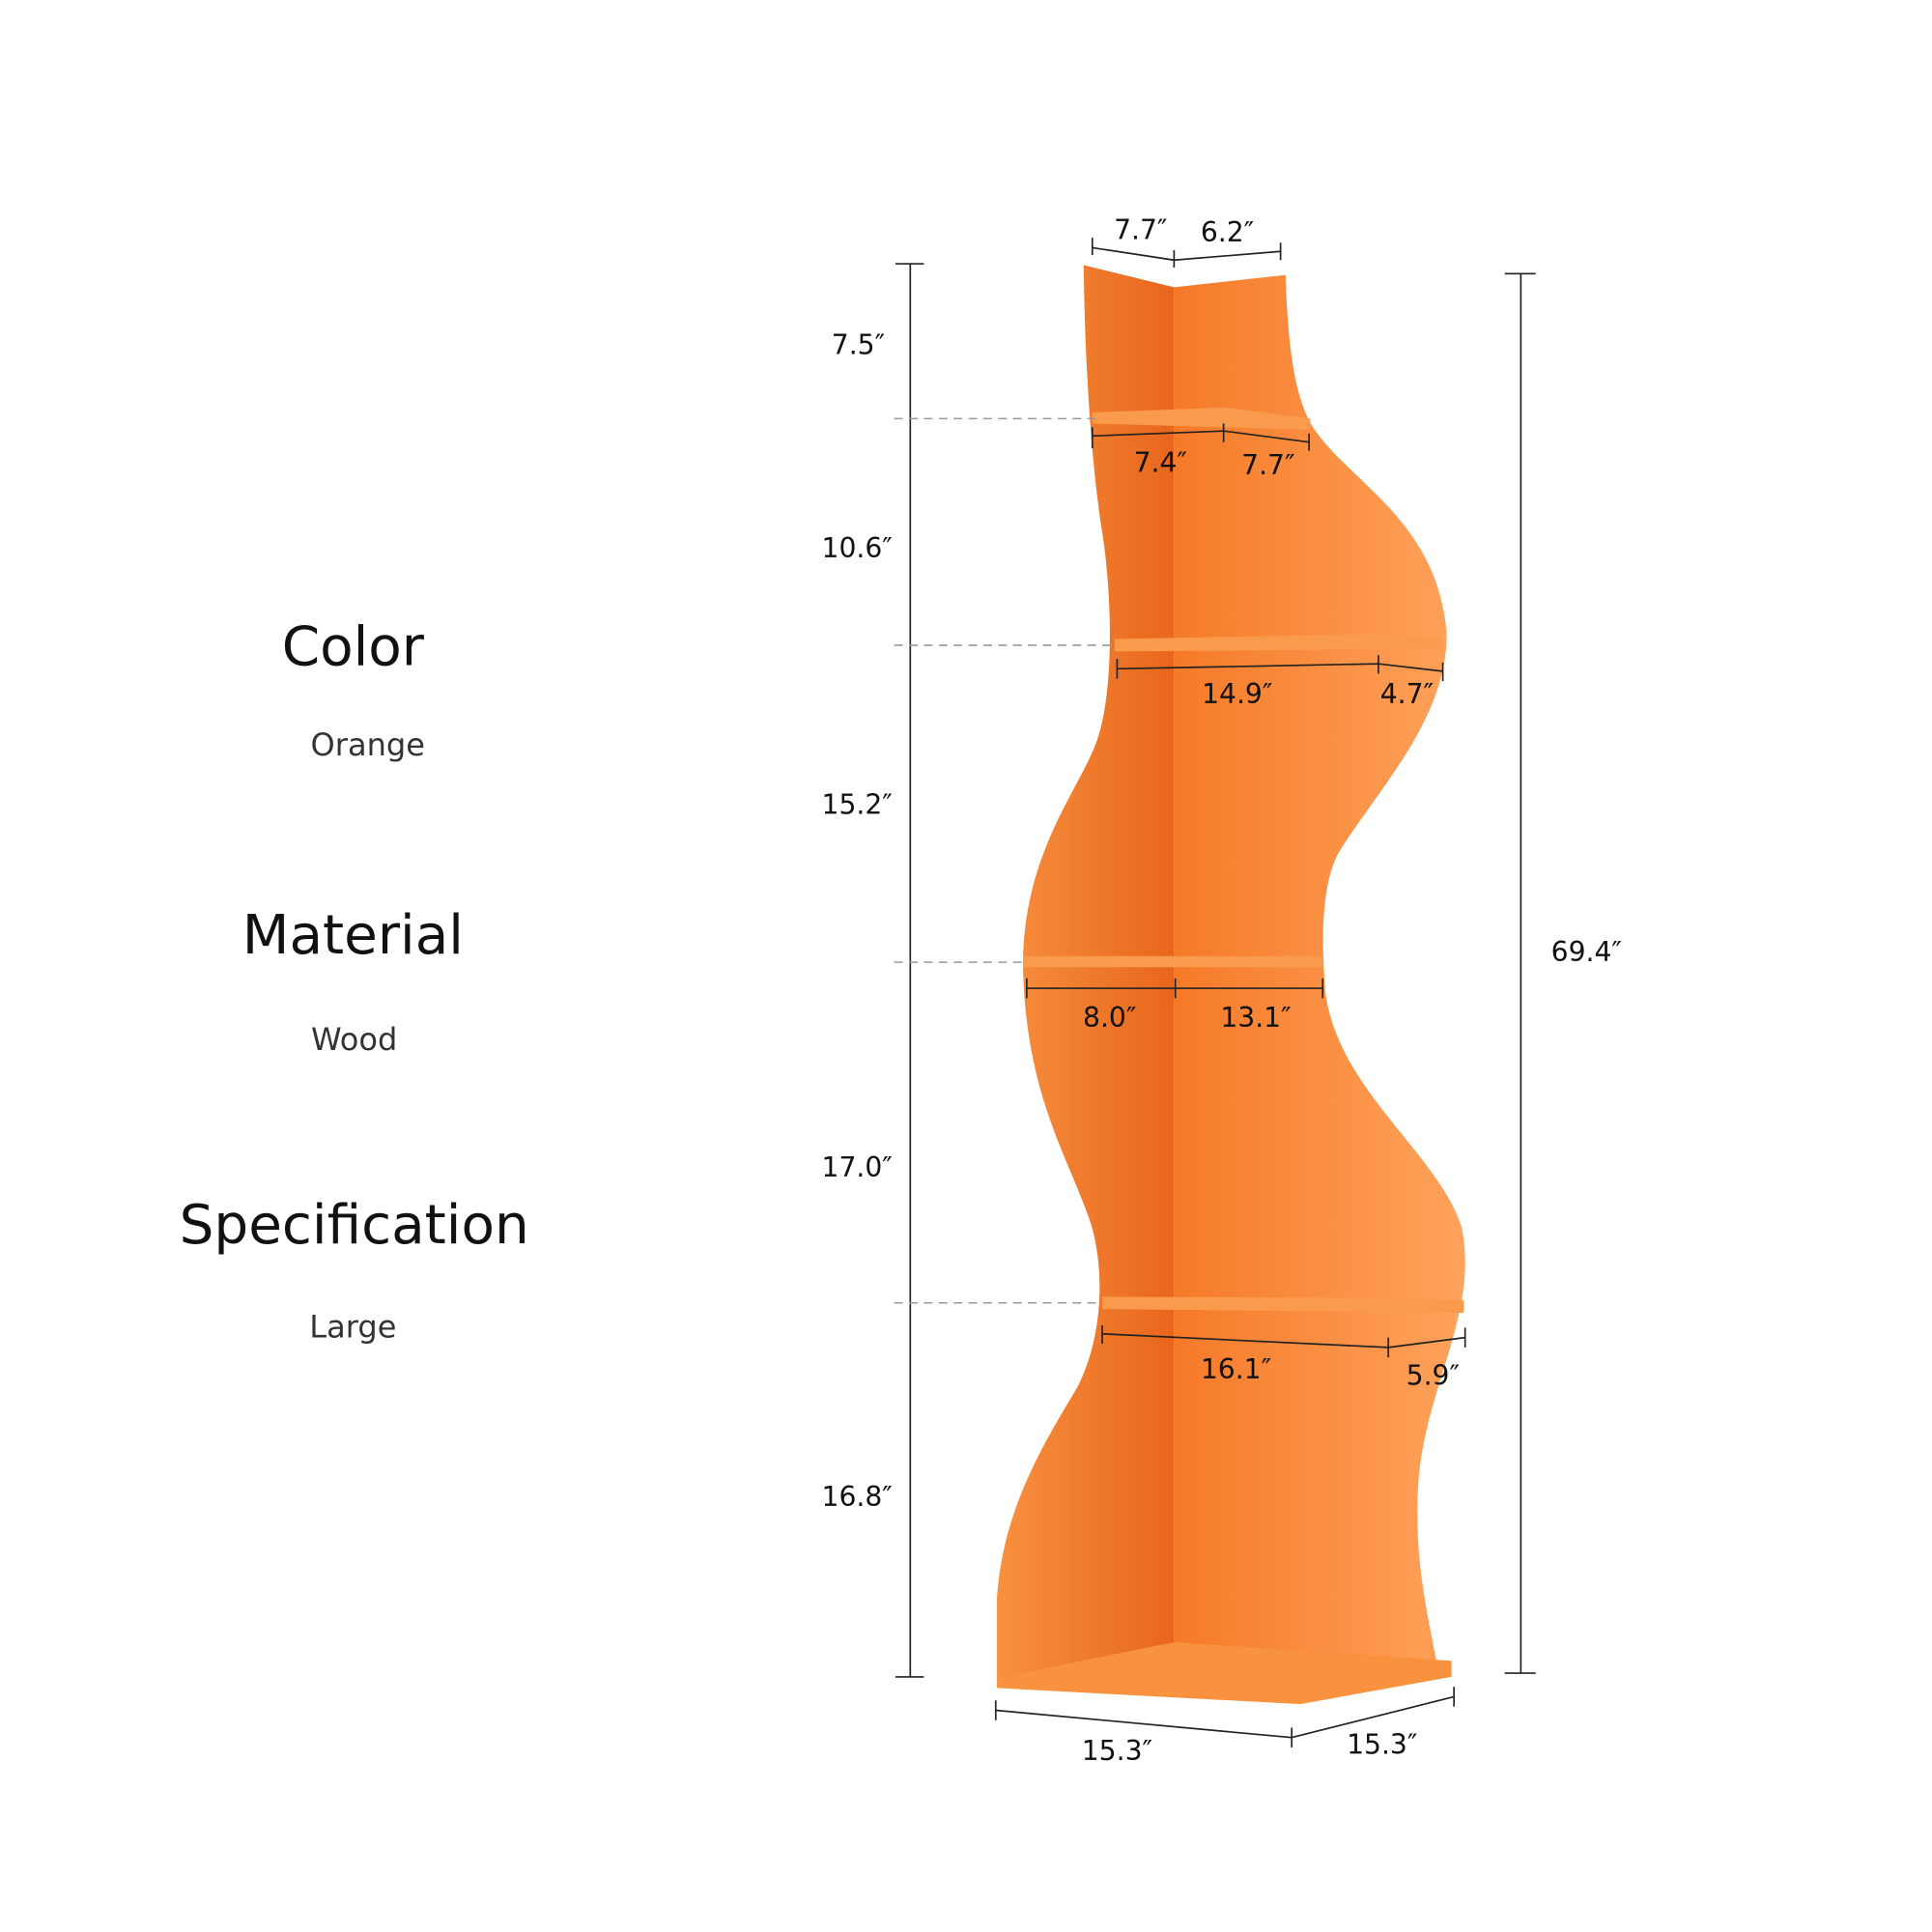 The image size is (1932, 1932). What do you see at coordinates (857, 1497) in the screenshot?
I see `dim-height-5: 16.8″` at bounding box center [857, 1497].